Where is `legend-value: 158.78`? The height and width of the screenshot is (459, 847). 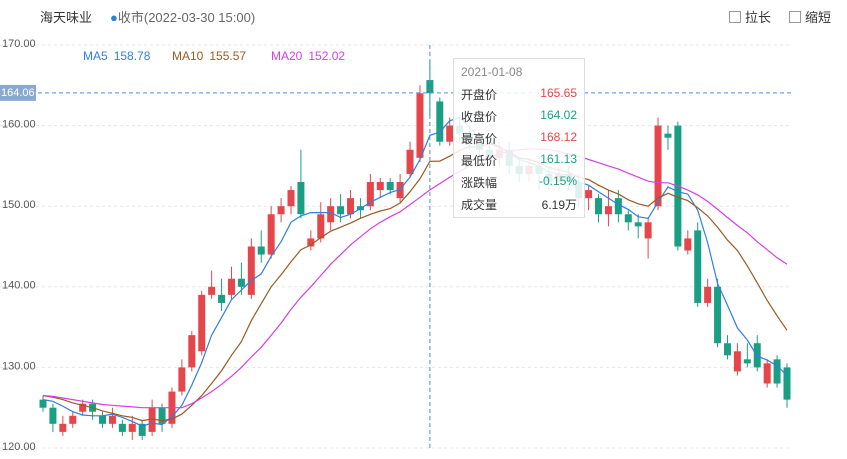 legend-value: 158.78 is located at coordinates (132, 56).